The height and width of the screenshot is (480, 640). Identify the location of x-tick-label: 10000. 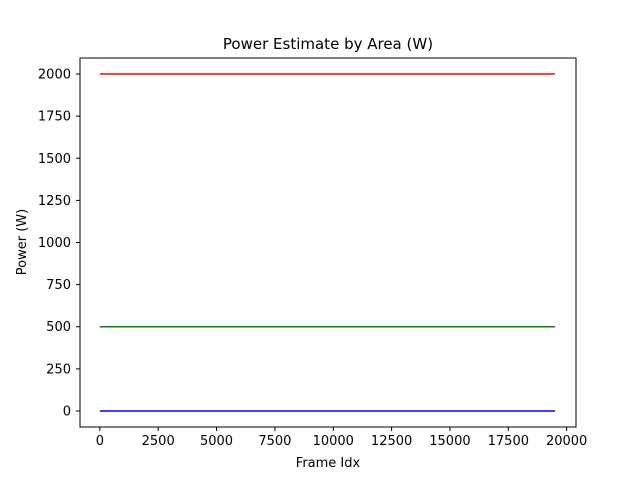
(333, 441).